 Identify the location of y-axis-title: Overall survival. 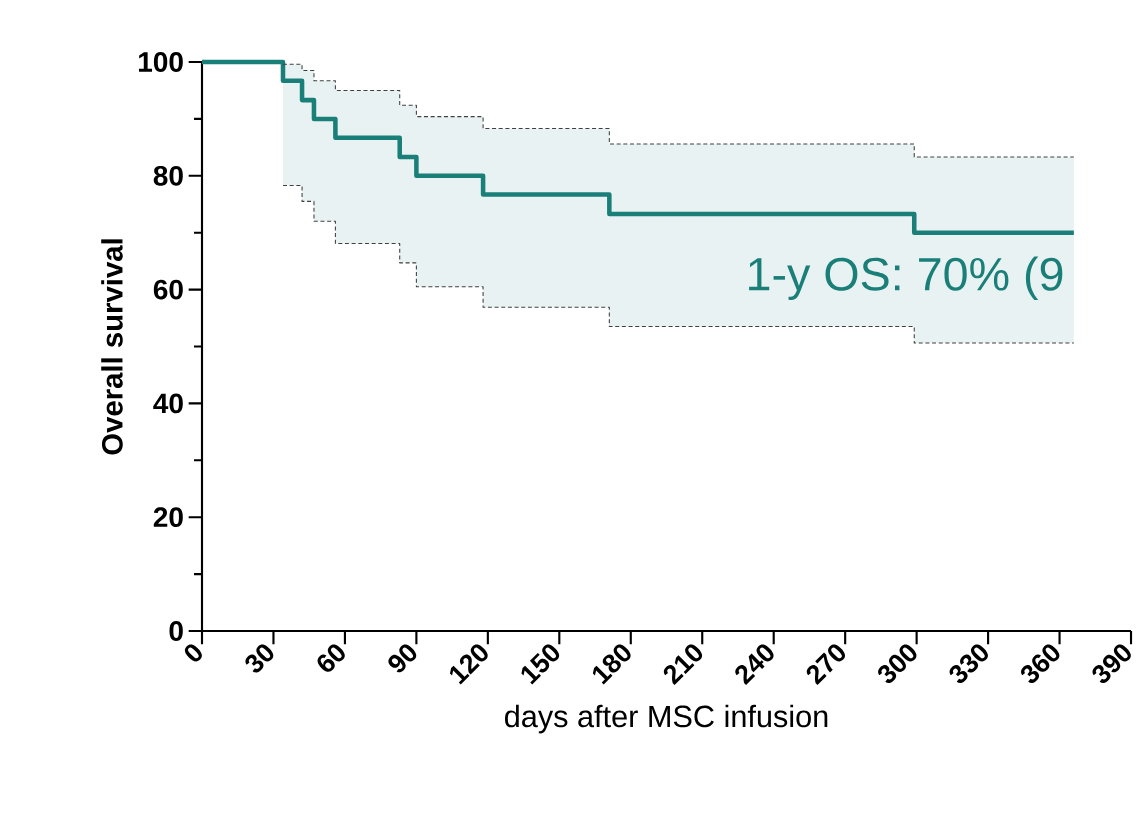
(112, 347).